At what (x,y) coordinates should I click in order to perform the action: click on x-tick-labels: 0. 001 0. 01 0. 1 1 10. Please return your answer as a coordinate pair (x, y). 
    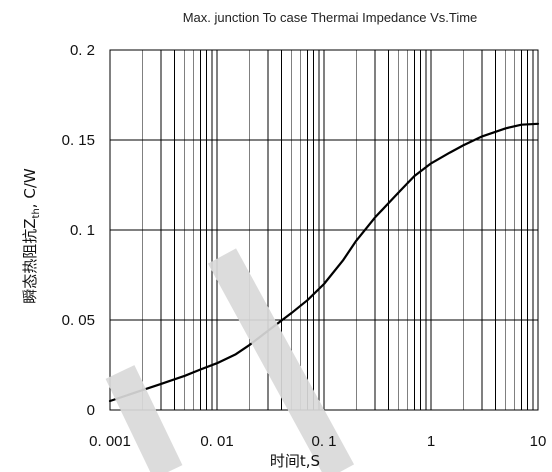
    Looking at the image, I should click on (317, 441).